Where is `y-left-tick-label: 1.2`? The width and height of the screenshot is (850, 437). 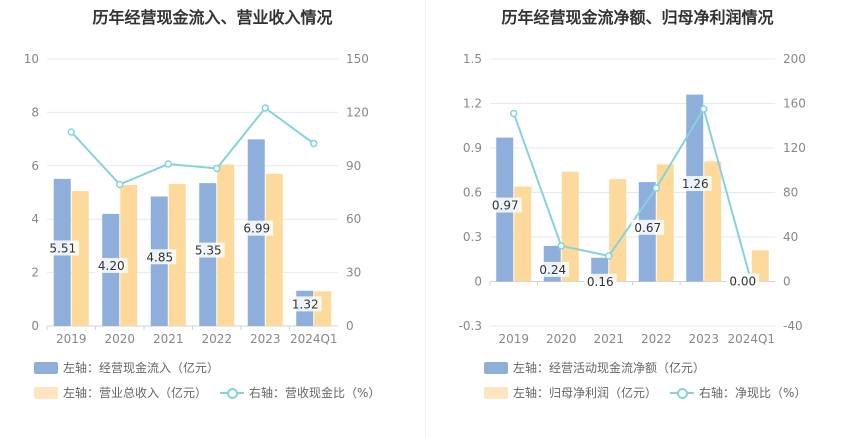 y-left-tick-label: 1.2 is located at coordinates (472, 104).